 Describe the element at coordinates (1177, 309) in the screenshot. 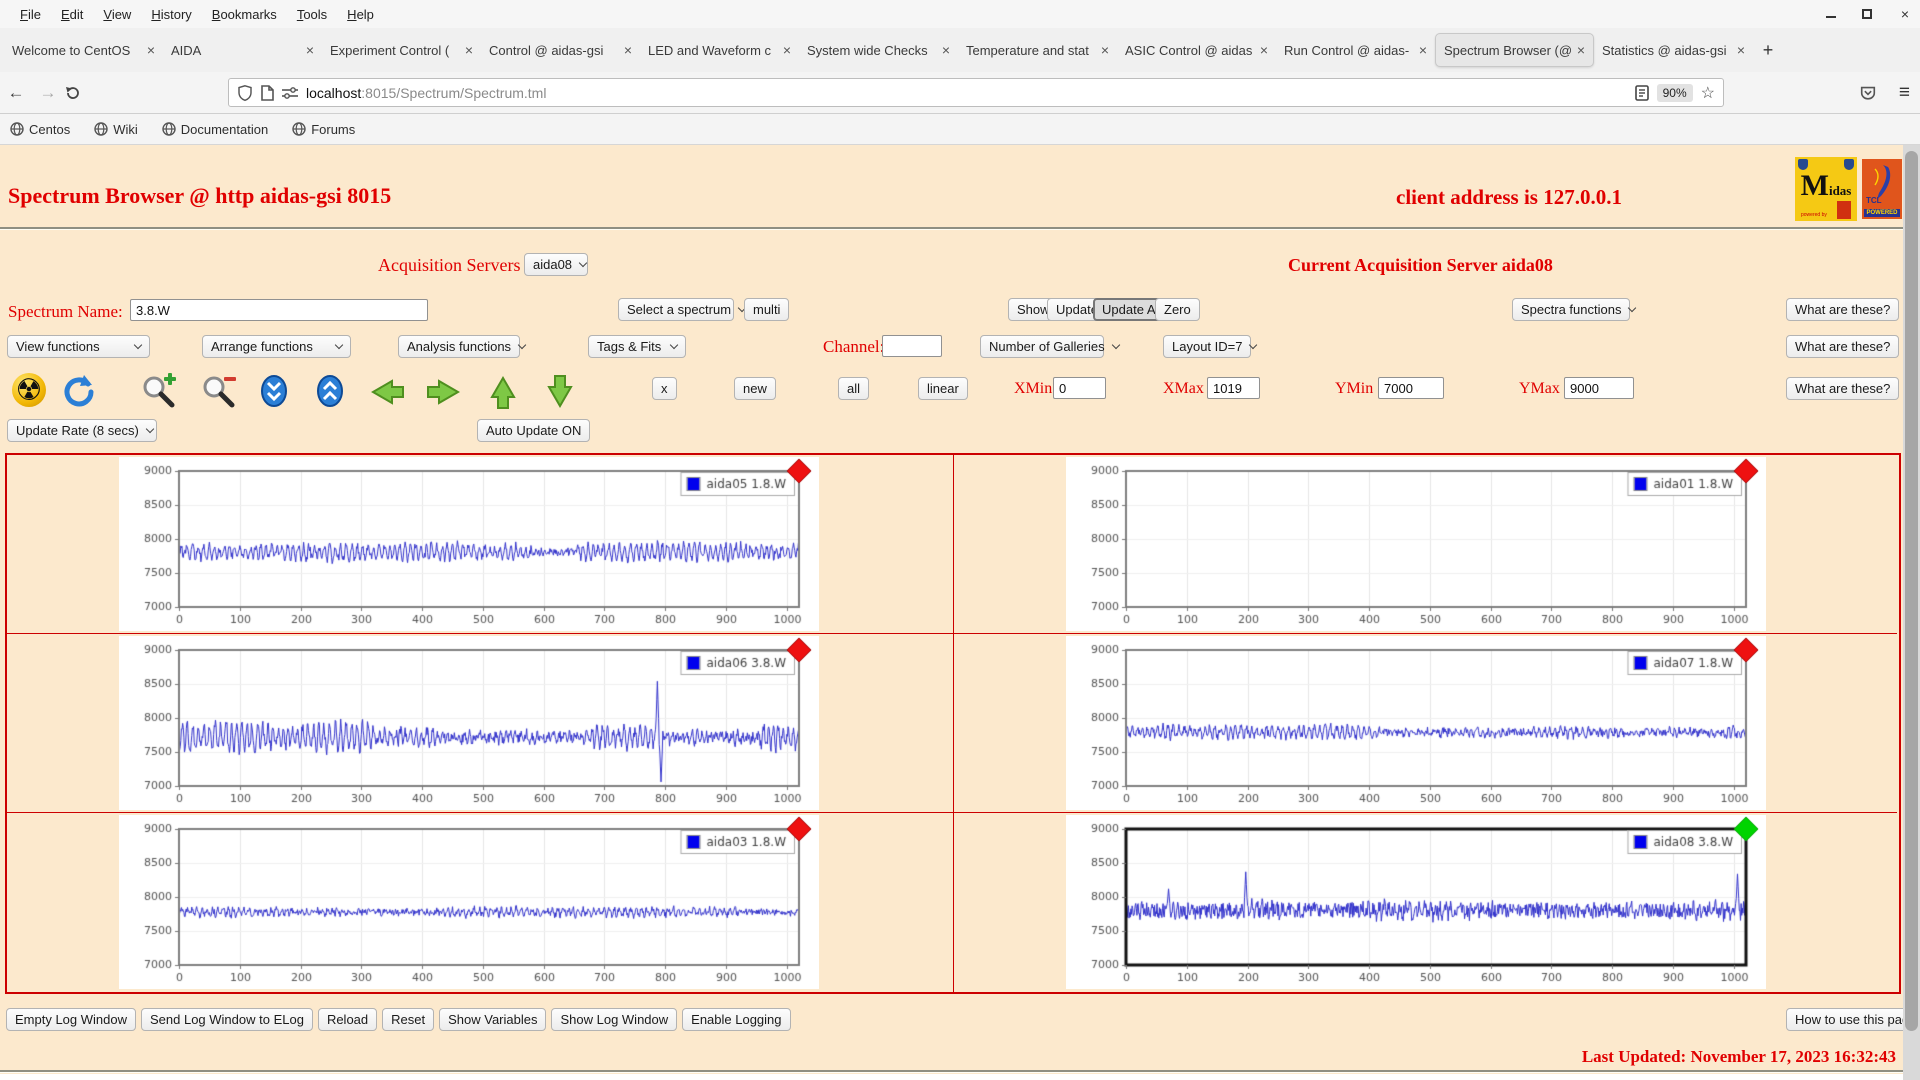

I see `zero-button: Zero` at that location.